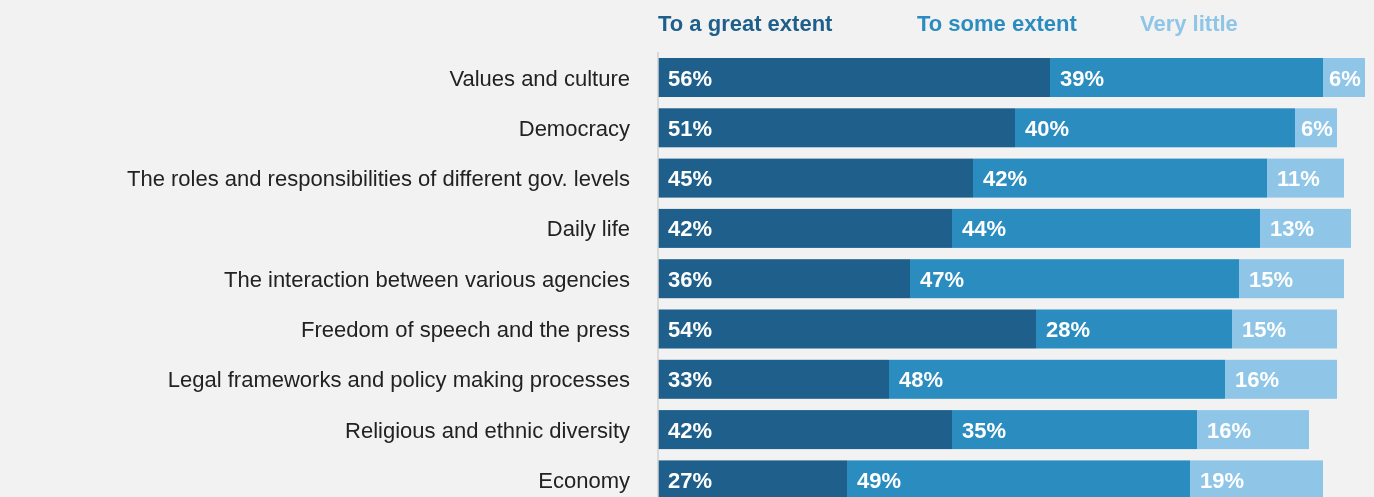 This screenshot has height=497, width=1374. What do you see at coordinates (690, 480) in the screenshot?
I see `data-label: 27%` at bounding box center [690, 480].